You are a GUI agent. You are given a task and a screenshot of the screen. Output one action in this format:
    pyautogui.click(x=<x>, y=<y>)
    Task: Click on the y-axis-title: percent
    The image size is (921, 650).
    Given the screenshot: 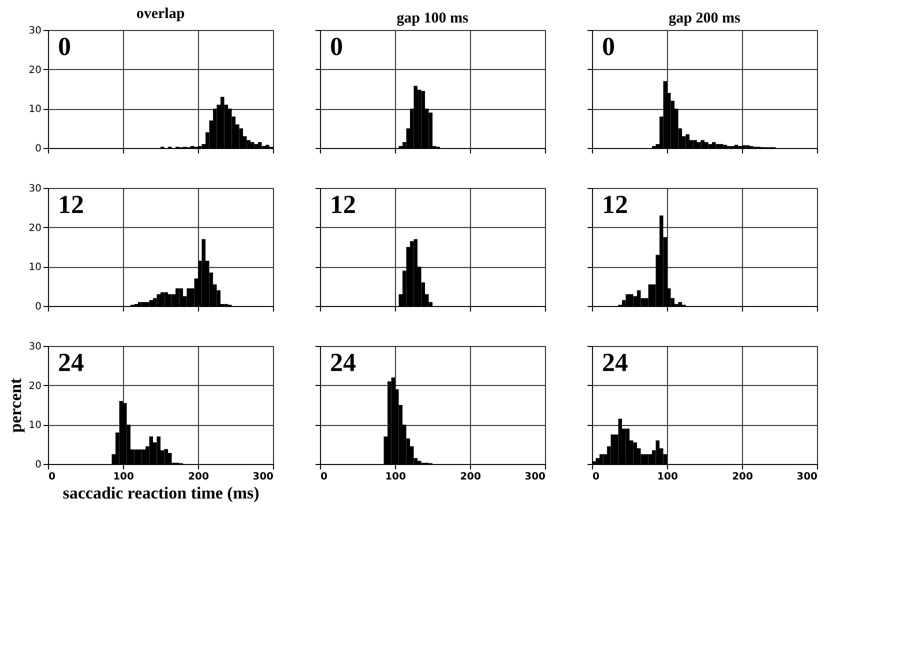 What is the action you would take?
    pyautogui.click(x=15, y=405)
    